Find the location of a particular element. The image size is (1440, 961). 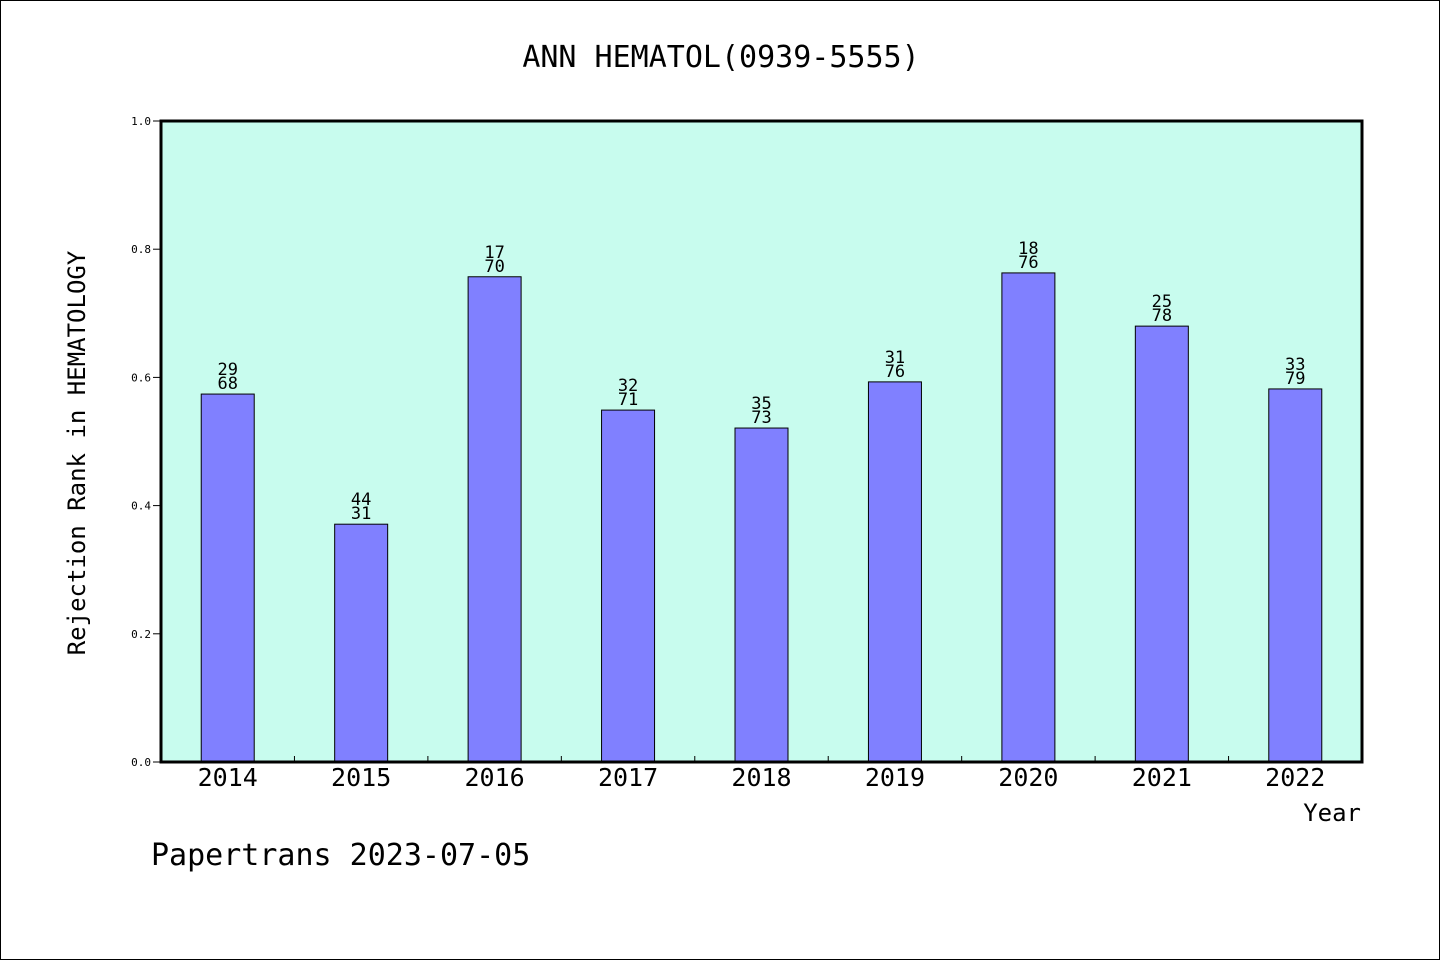

x-tick-label-2020: 2020 is located at coordinates (1028, 777).